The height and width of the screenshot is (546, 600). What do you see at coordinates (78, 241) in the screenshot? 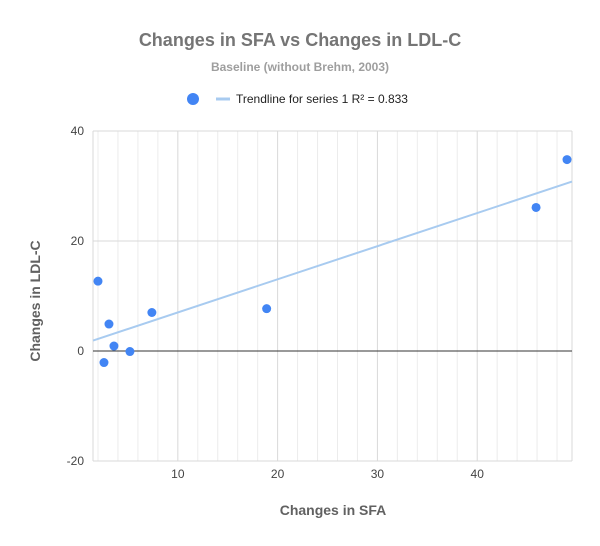
I see `y-tick-label: 20` at bounding box center [78, 241].